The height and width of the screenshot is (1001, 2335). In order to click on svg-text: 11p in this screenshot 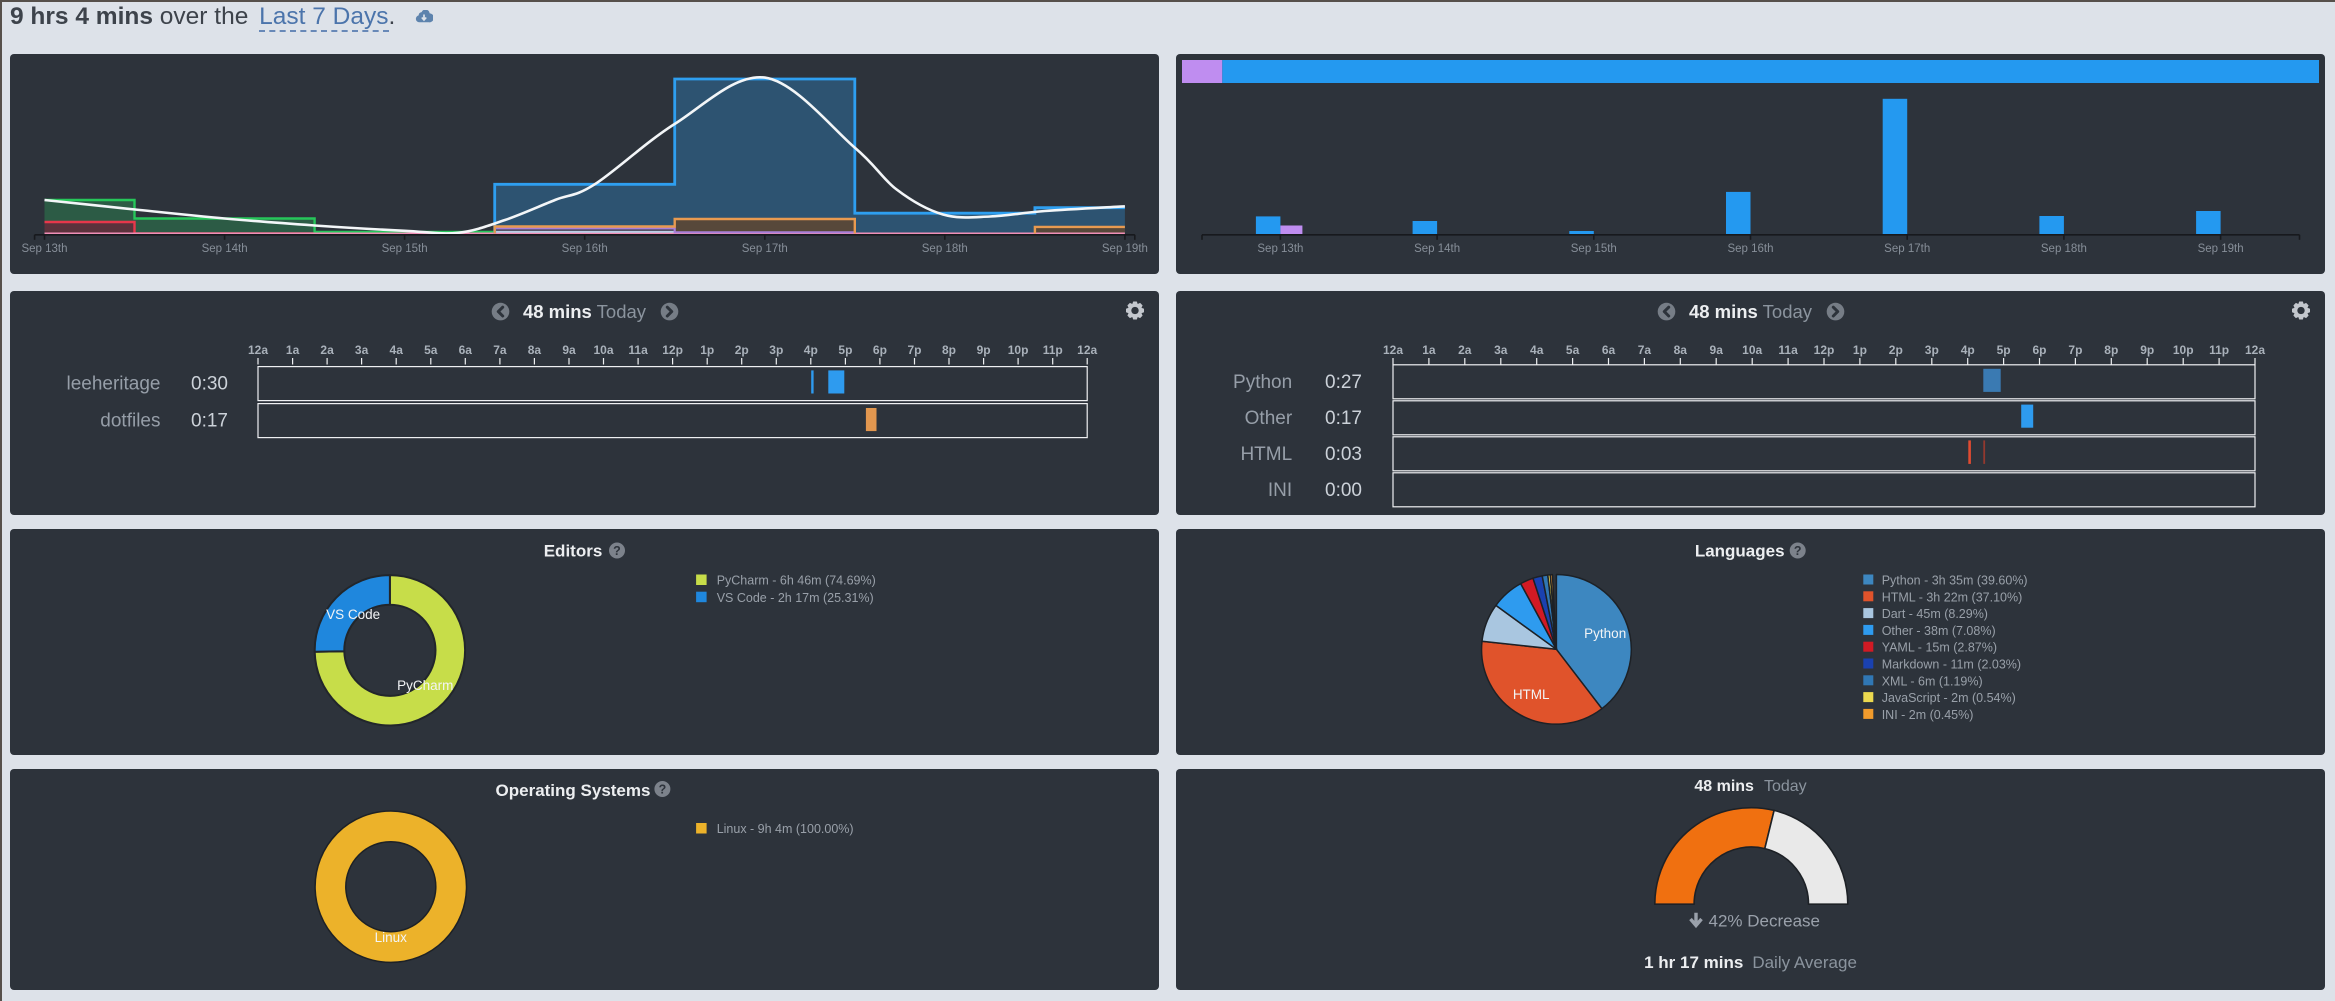, I will do `click(2219, 350)`.